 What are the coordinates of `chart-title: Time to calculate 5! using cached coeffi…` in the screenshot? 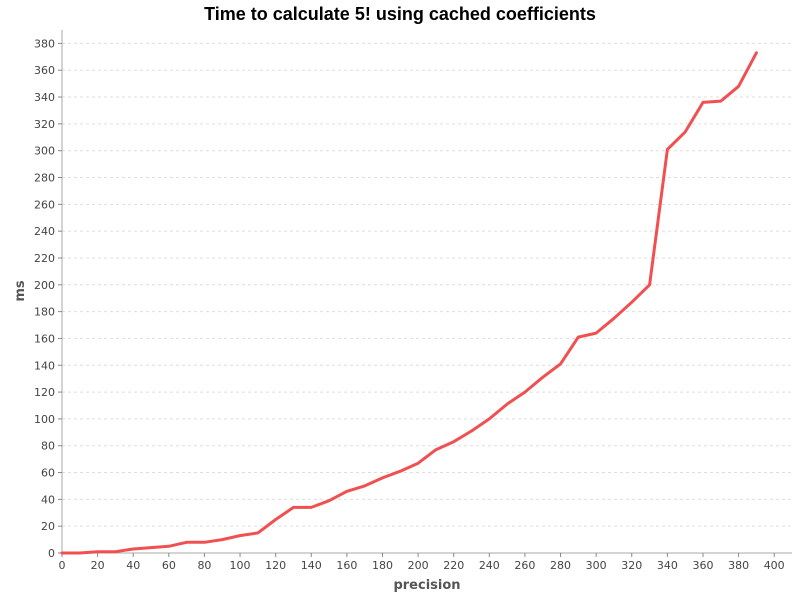 It's located at (400, 14).